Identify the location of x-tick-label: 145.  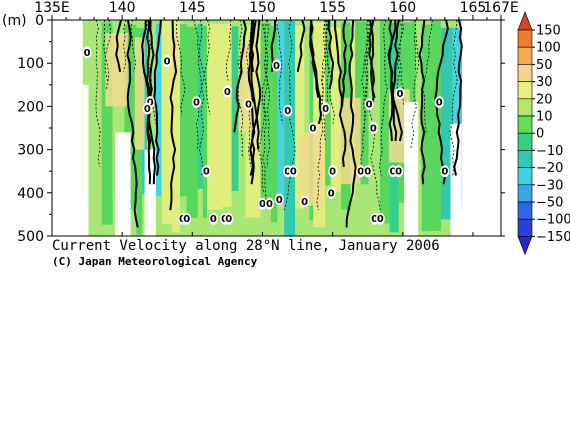
(192, 8).